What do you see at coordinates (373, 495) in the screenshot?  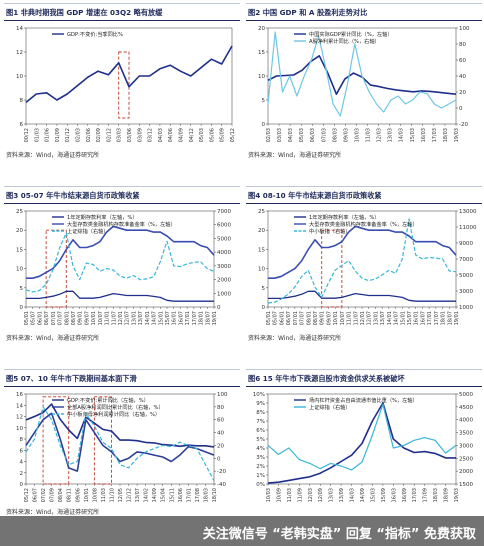 I see `x-axis-tick-label: 15/03` at bounding box center [373, 495].